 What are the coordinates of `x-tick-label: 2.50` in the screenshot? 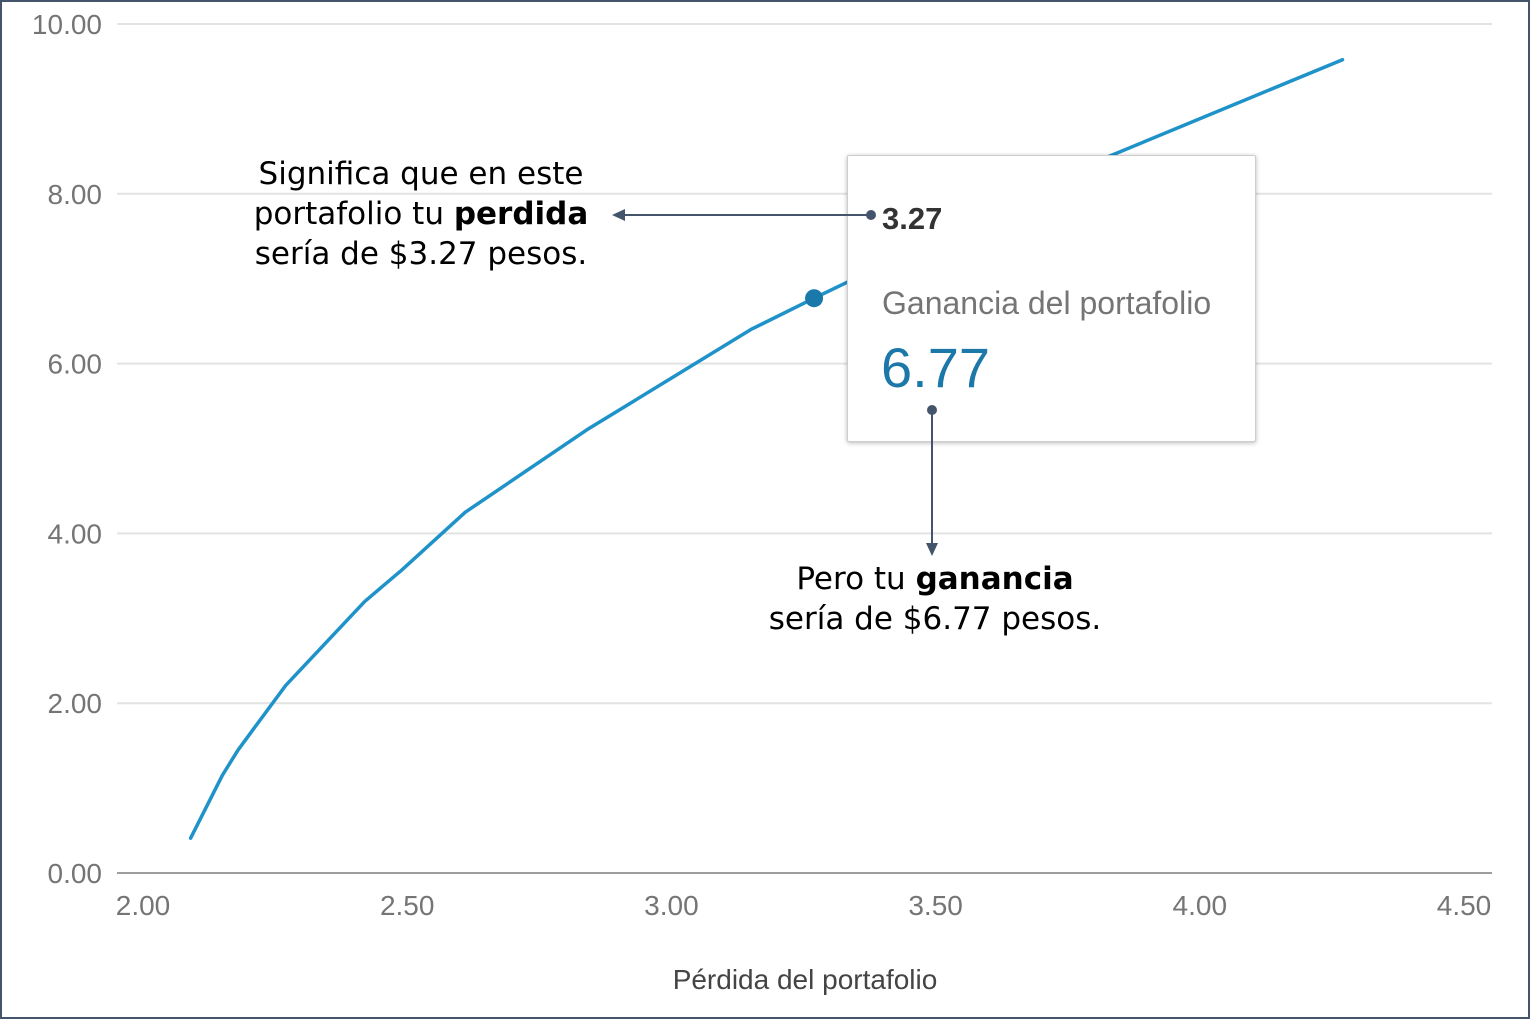 It's located at (407, 905).